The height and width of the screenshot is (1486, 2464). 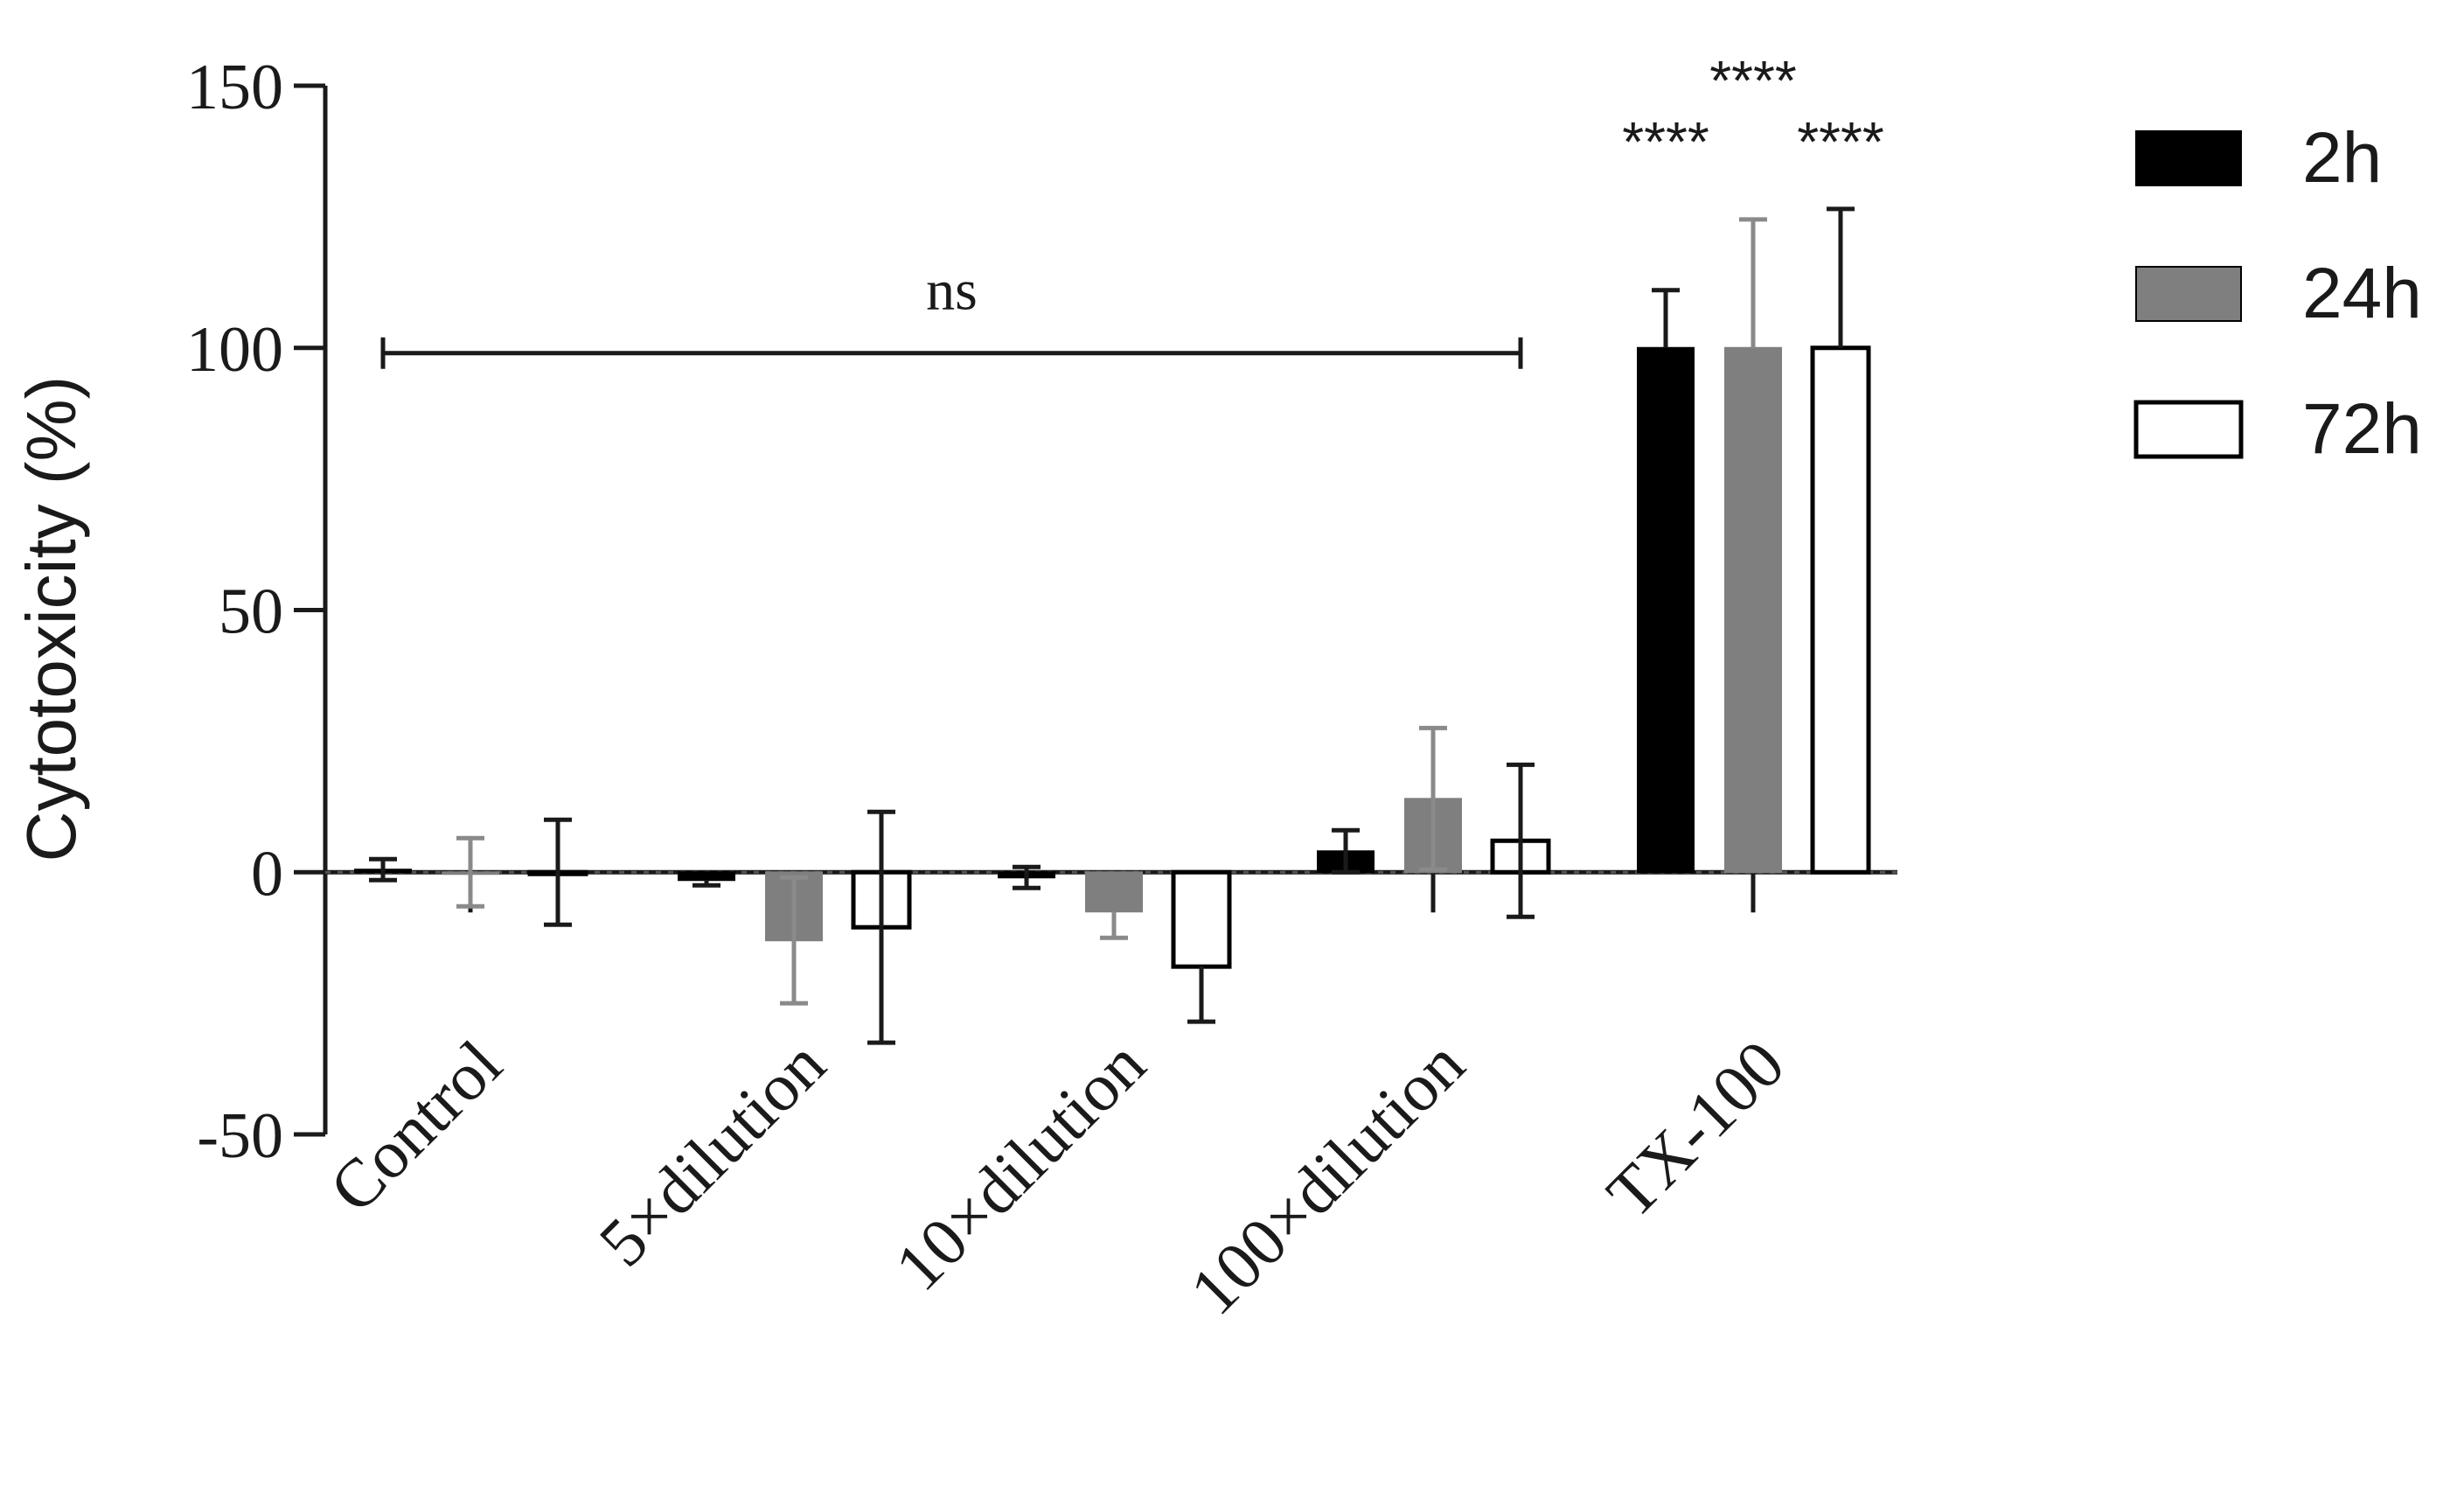 What do you see at coordinates (2188, 158) in the screenshot?
I see `legend-swatch-2h` at bounding box center [2188, 158].